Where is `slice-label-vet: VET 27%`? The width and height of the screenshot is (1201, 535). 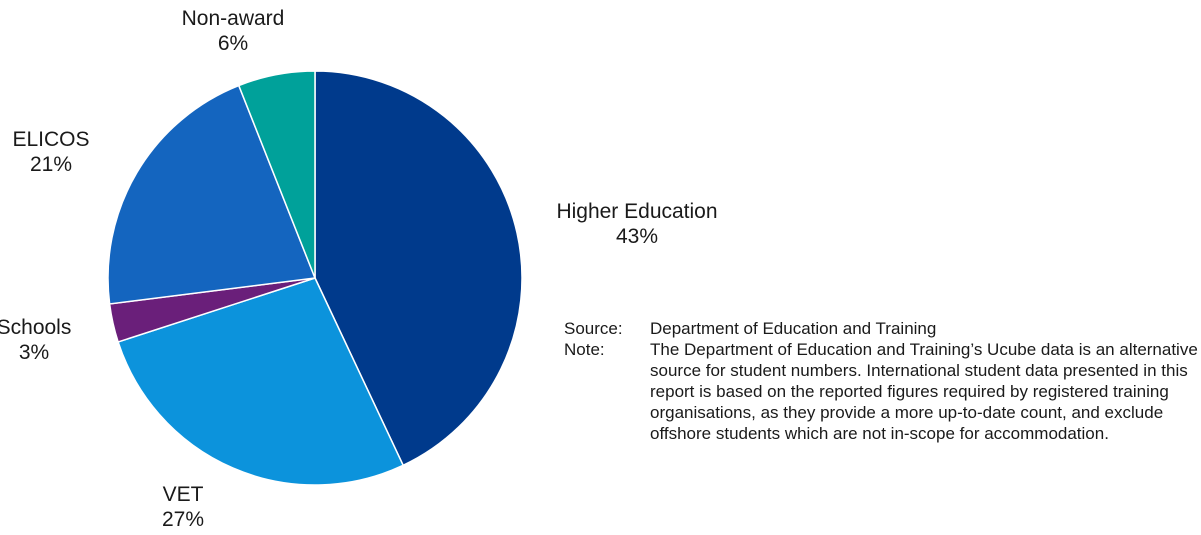 slice-label-vet: VET 27% is located at coordinates (183, 507).